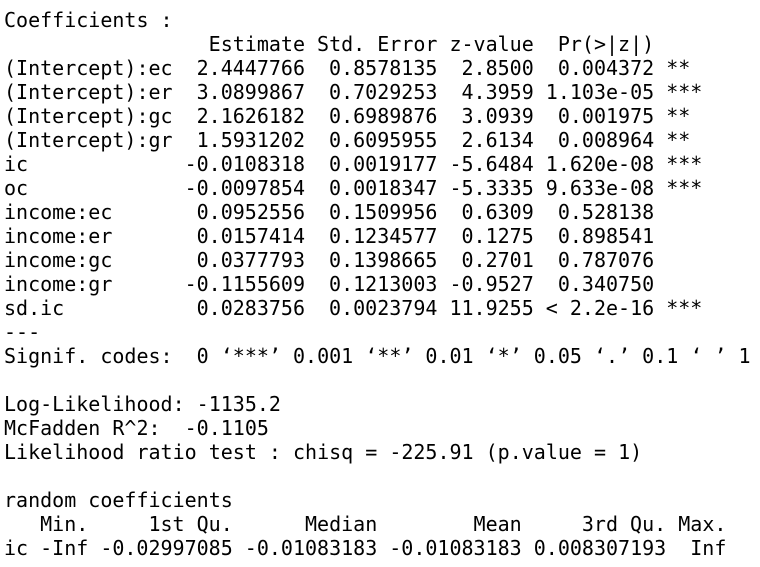  What do you see at coordinates (383, 308) in the screenshot?
I see `cell: 0.0023794` at bounding box center [383, 308].